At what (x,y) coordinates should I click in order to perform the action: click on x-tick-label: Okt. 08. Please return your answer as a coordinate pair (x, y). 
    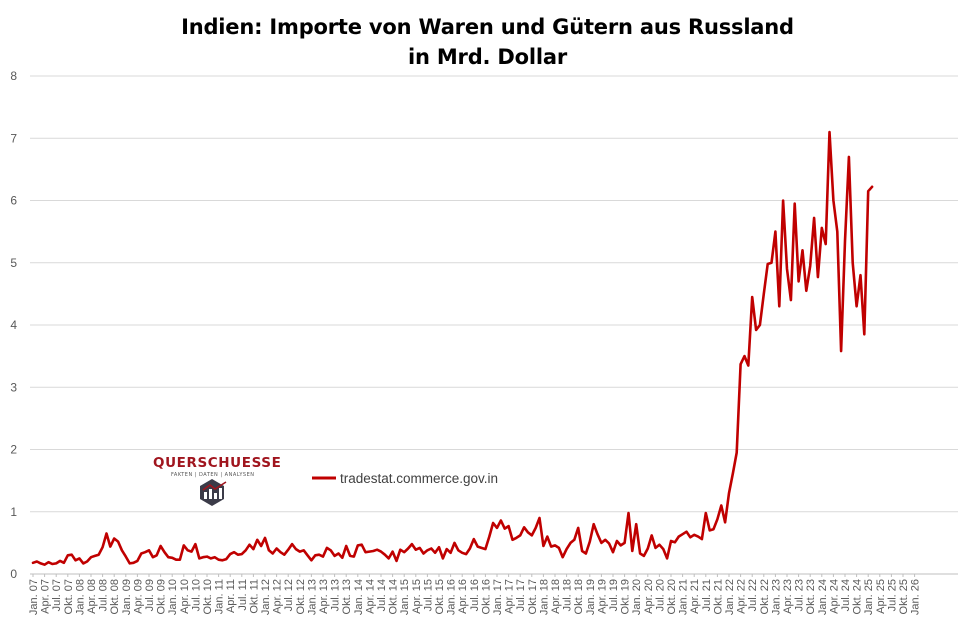
    Looking at the image, I should click on (115, 596).